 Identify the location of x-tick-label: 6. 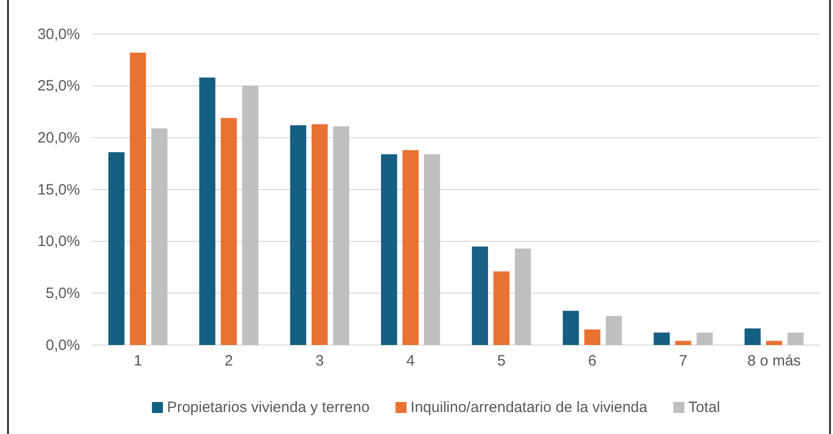
(592, 361).